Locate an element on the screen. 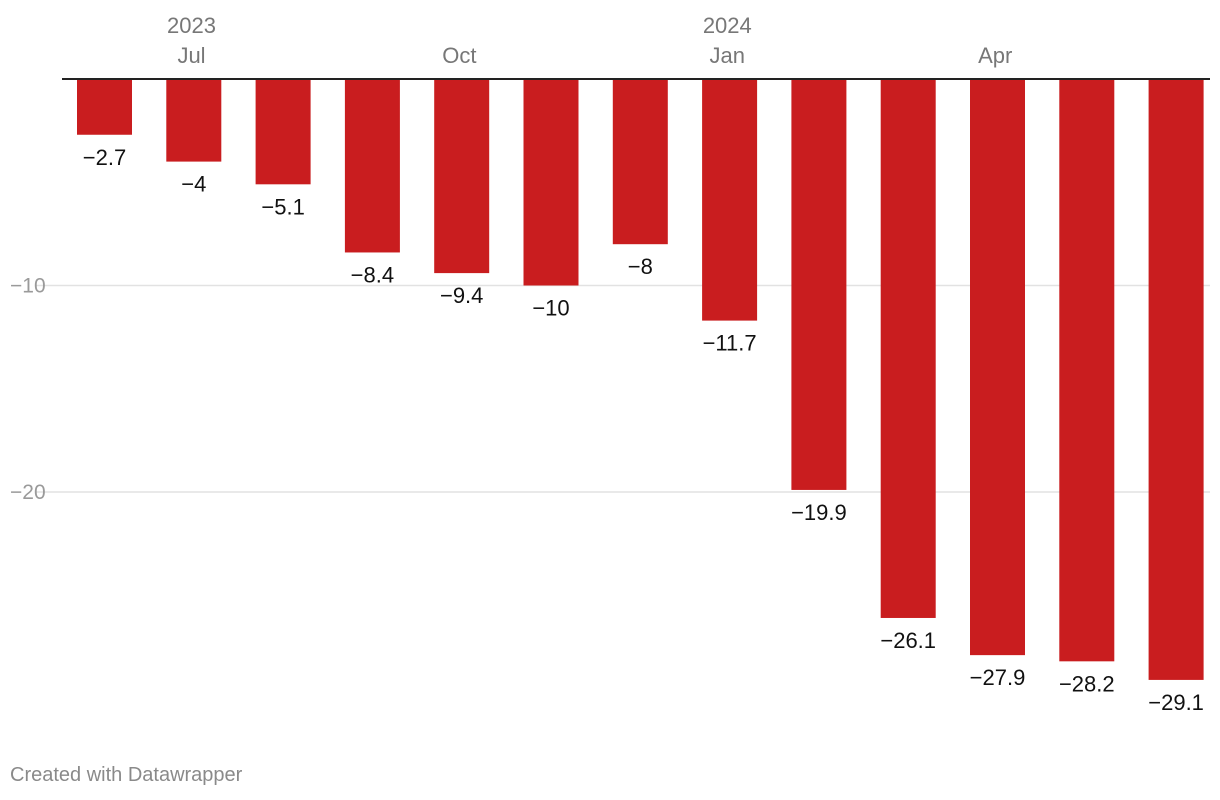  bar-value-label: −9.4 is located at coordinates (461, 295).